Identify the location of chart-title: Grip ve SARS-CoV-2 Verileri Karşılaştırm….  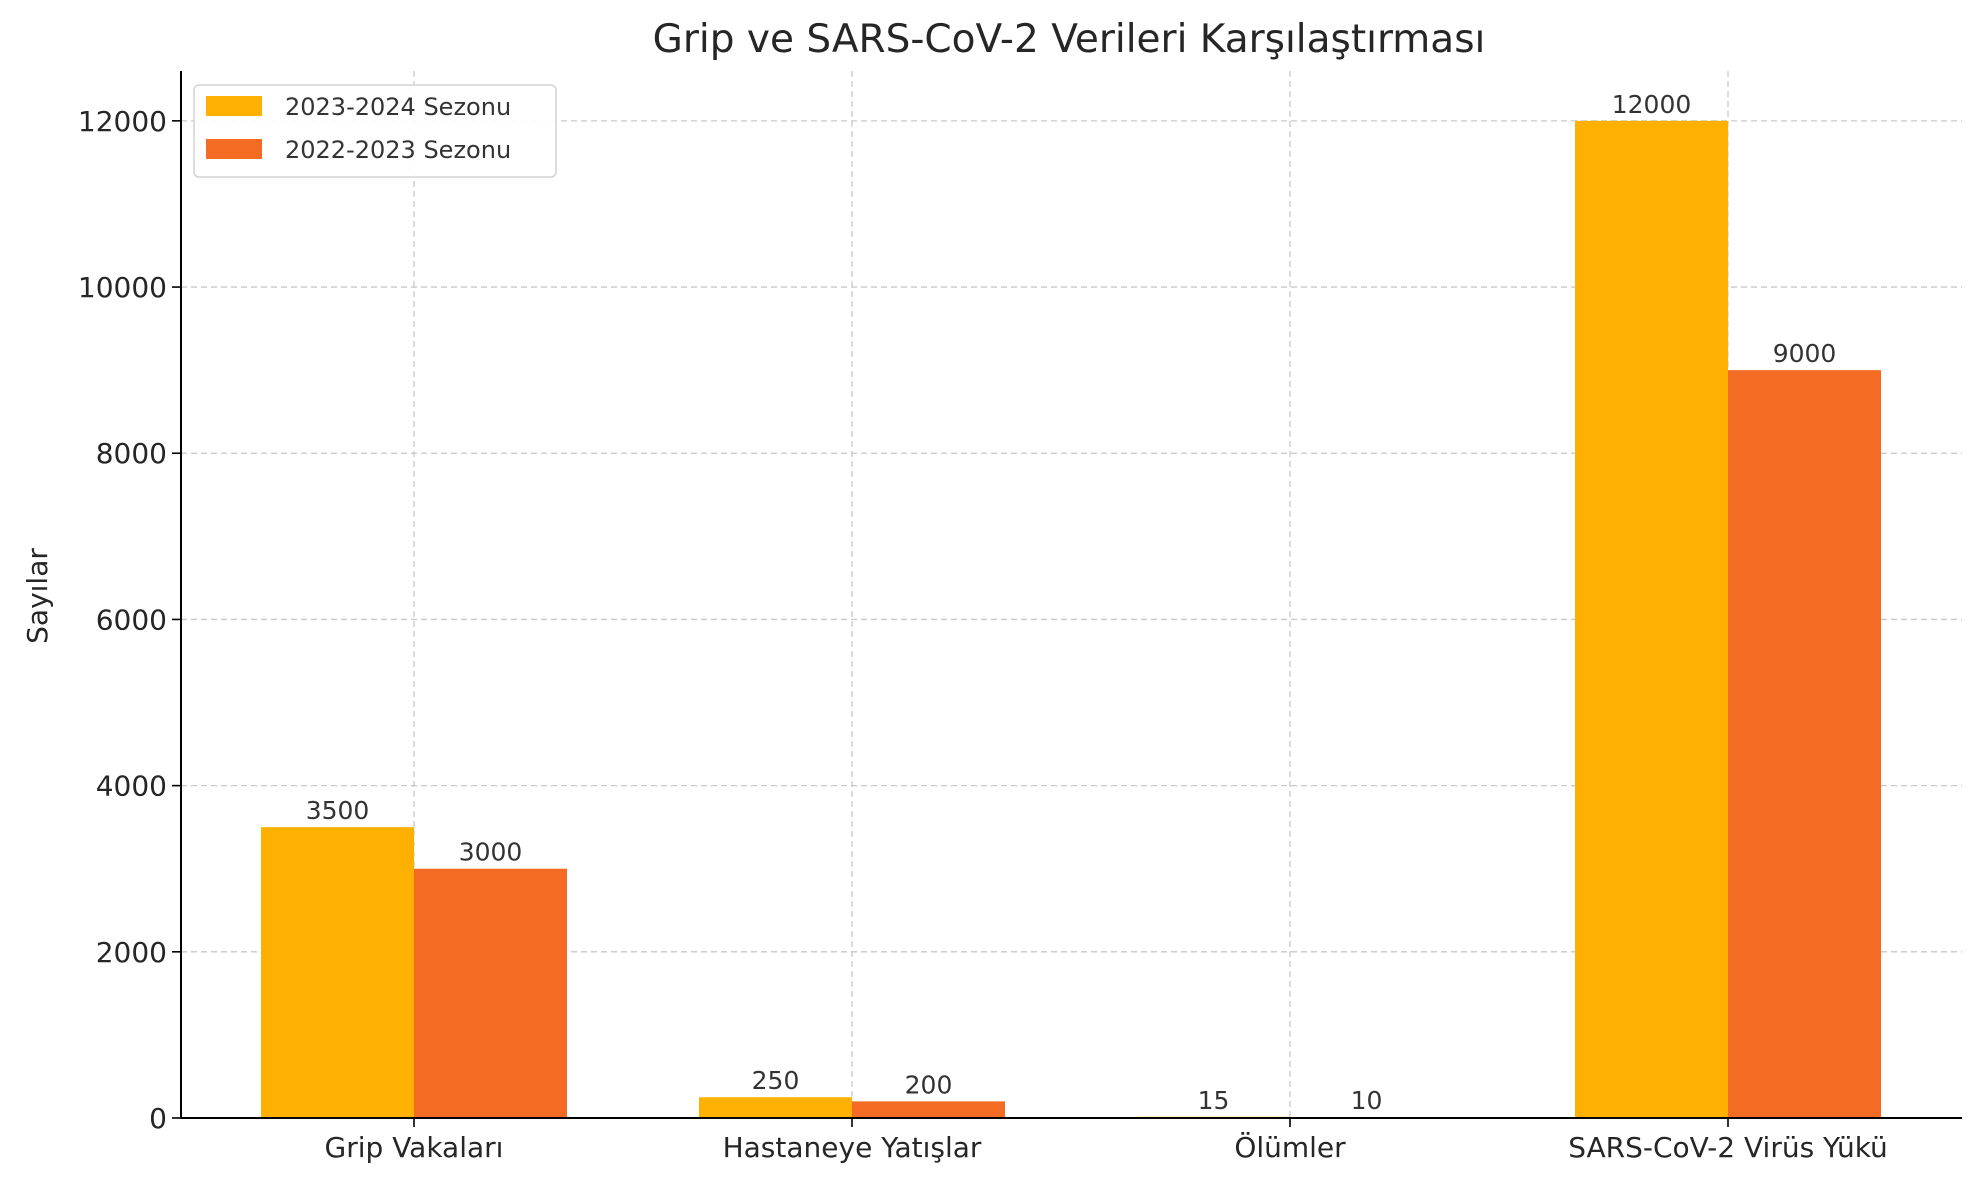
(1069, 39).